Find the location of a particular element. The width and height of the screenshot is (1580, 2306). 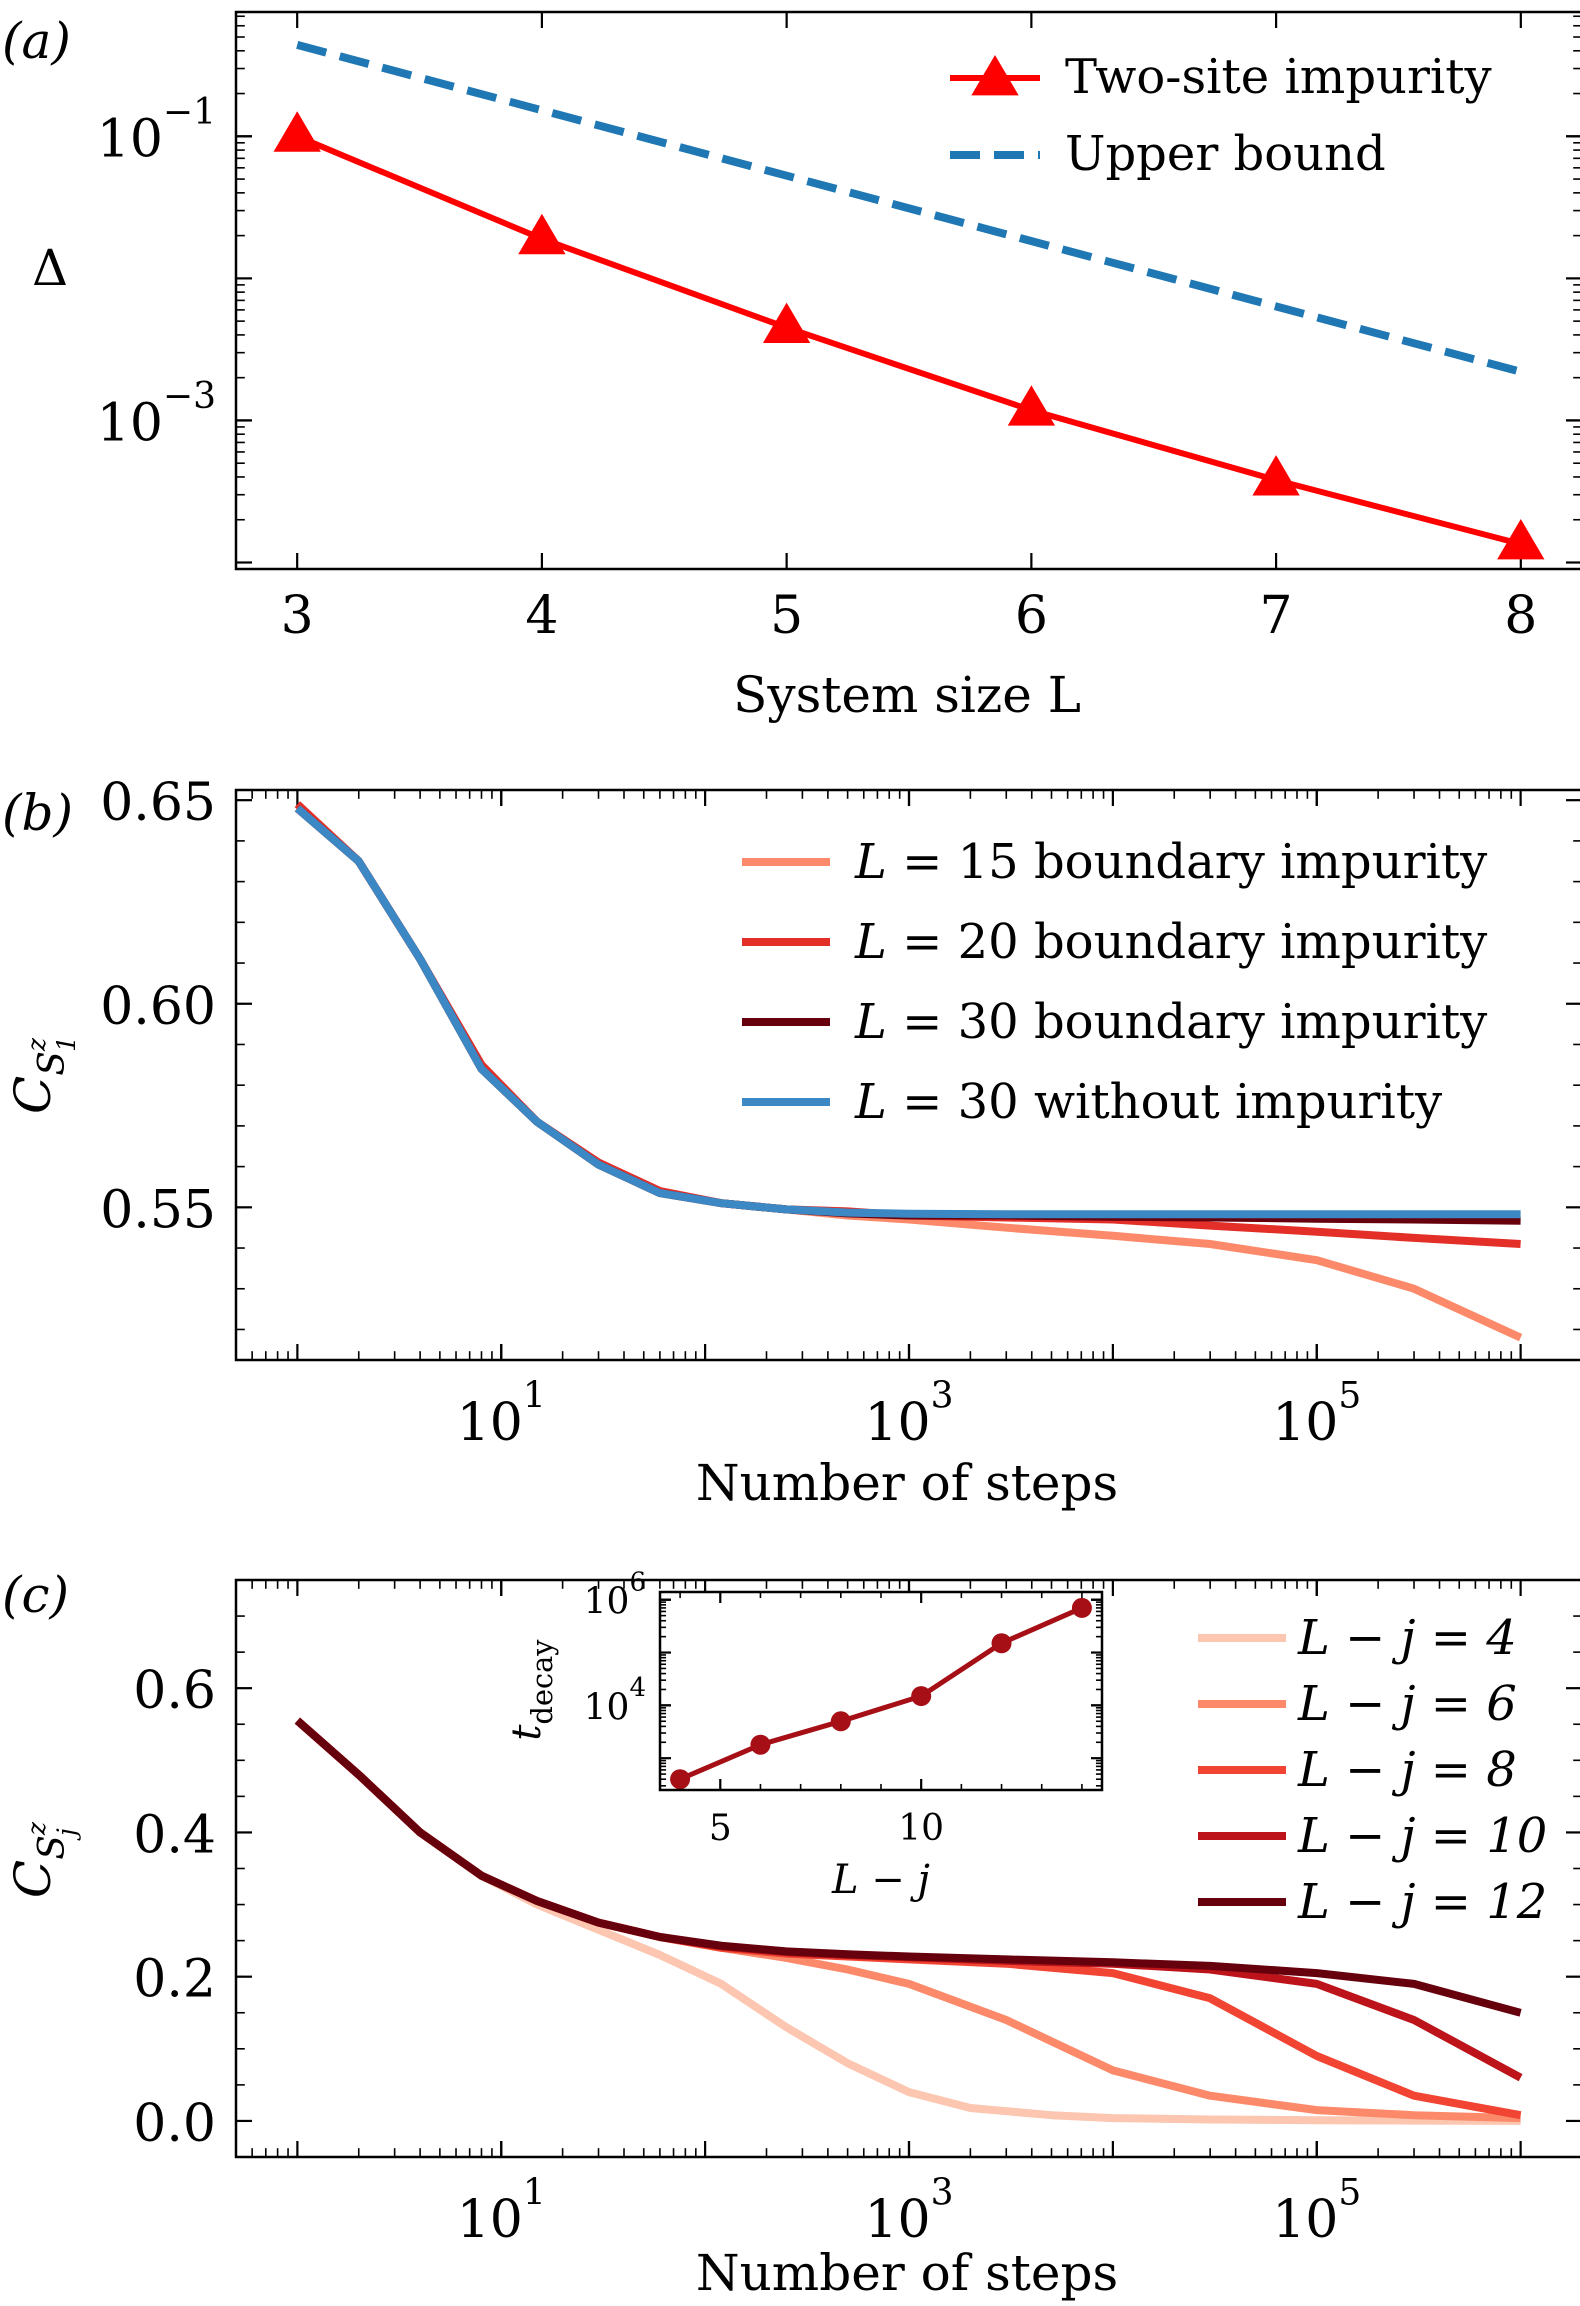

y-tick-label: 10⁻¹ is located at coordinates (156, 130).